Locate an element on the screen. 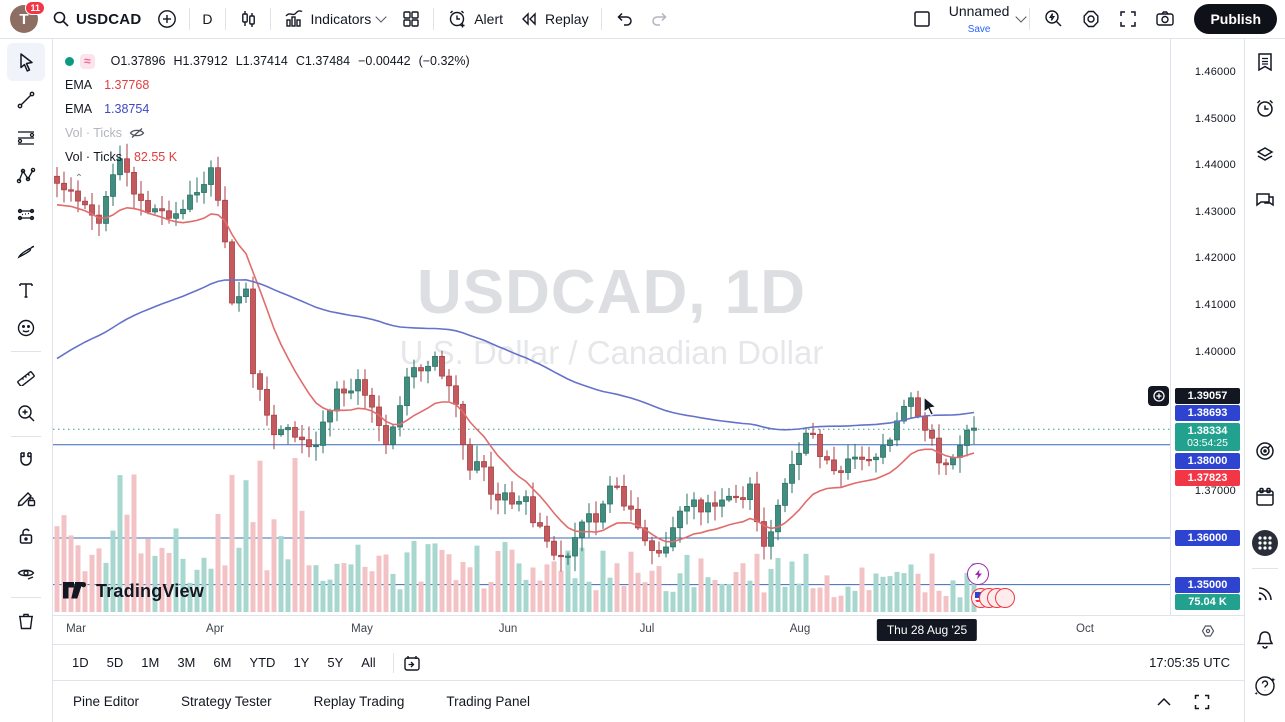 The width and height of the screenshot is (1285, 722). streams-button is located at coordinates (1265, 594).